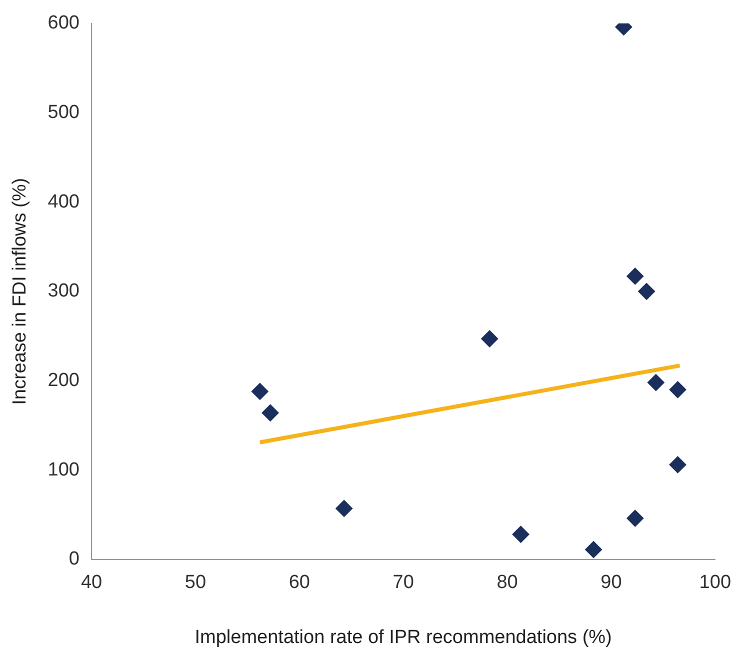  Describe the element at coordinates (403, 583) in the screenshot. I see `x-tick-label: 70` at that location.